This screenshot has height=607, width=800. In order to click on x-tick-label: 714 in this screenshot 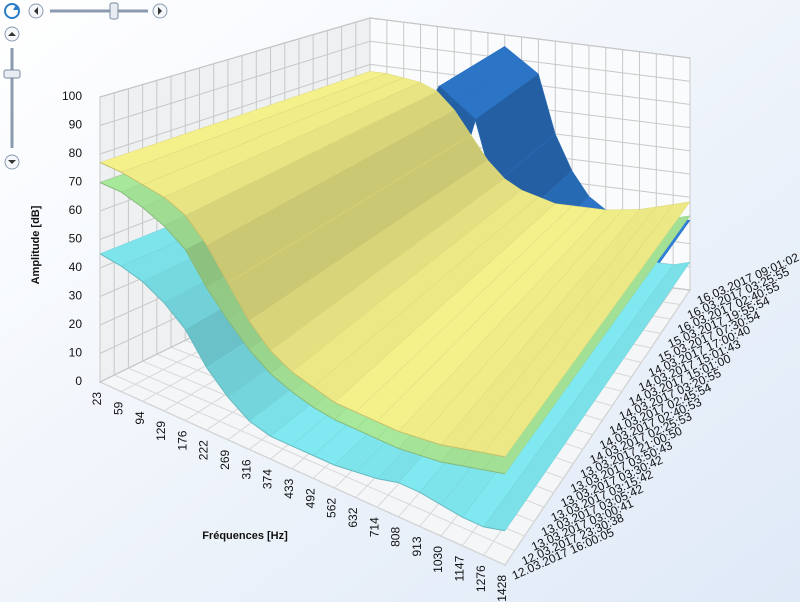, I will do `click(374, 527)`.